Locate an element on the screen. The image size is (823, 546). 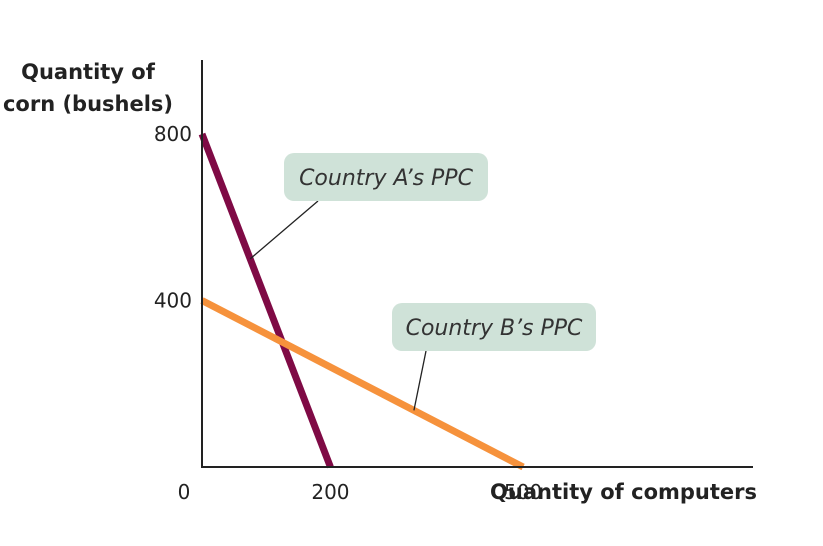
series-line-country-b is located at coordinates (362, 384).